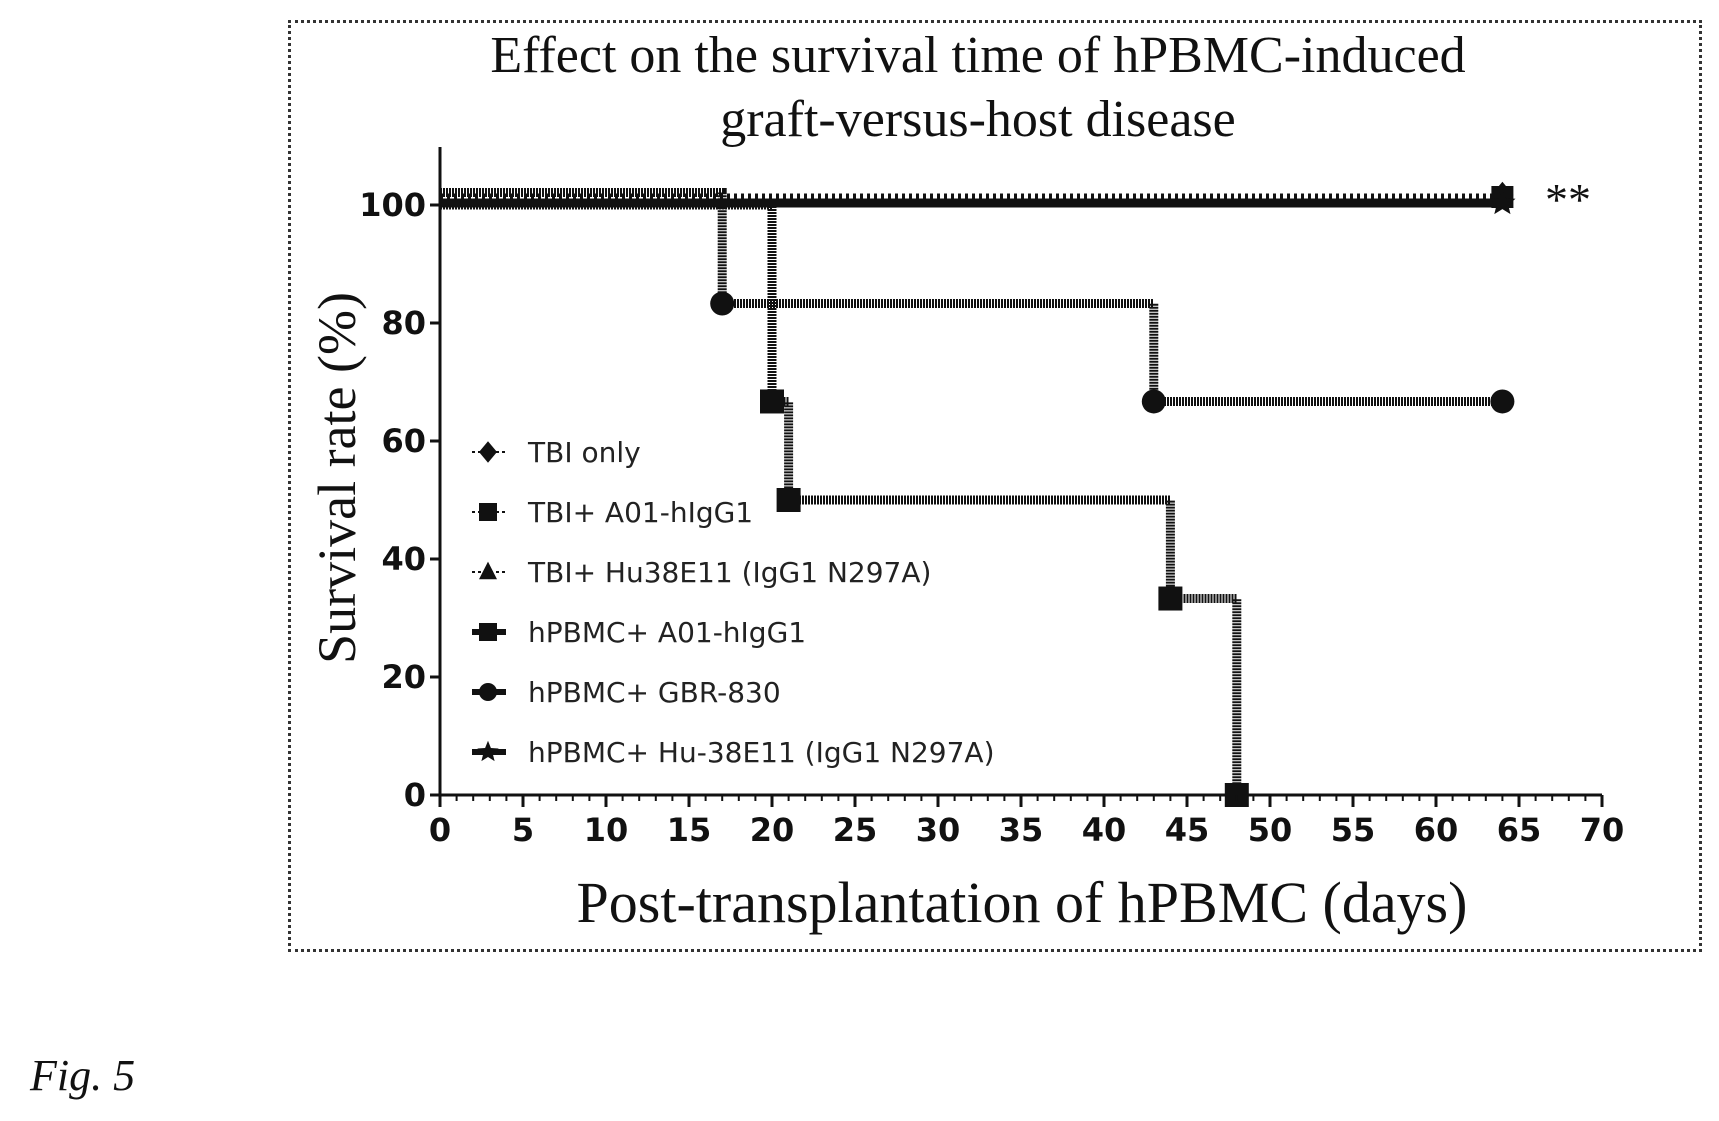 Image resolution: width=1719 pixels, height=1121 pixels. Describe the element at coordinates (584, 452) in the screenshot. I see `legend-label: TBI only` at that location.